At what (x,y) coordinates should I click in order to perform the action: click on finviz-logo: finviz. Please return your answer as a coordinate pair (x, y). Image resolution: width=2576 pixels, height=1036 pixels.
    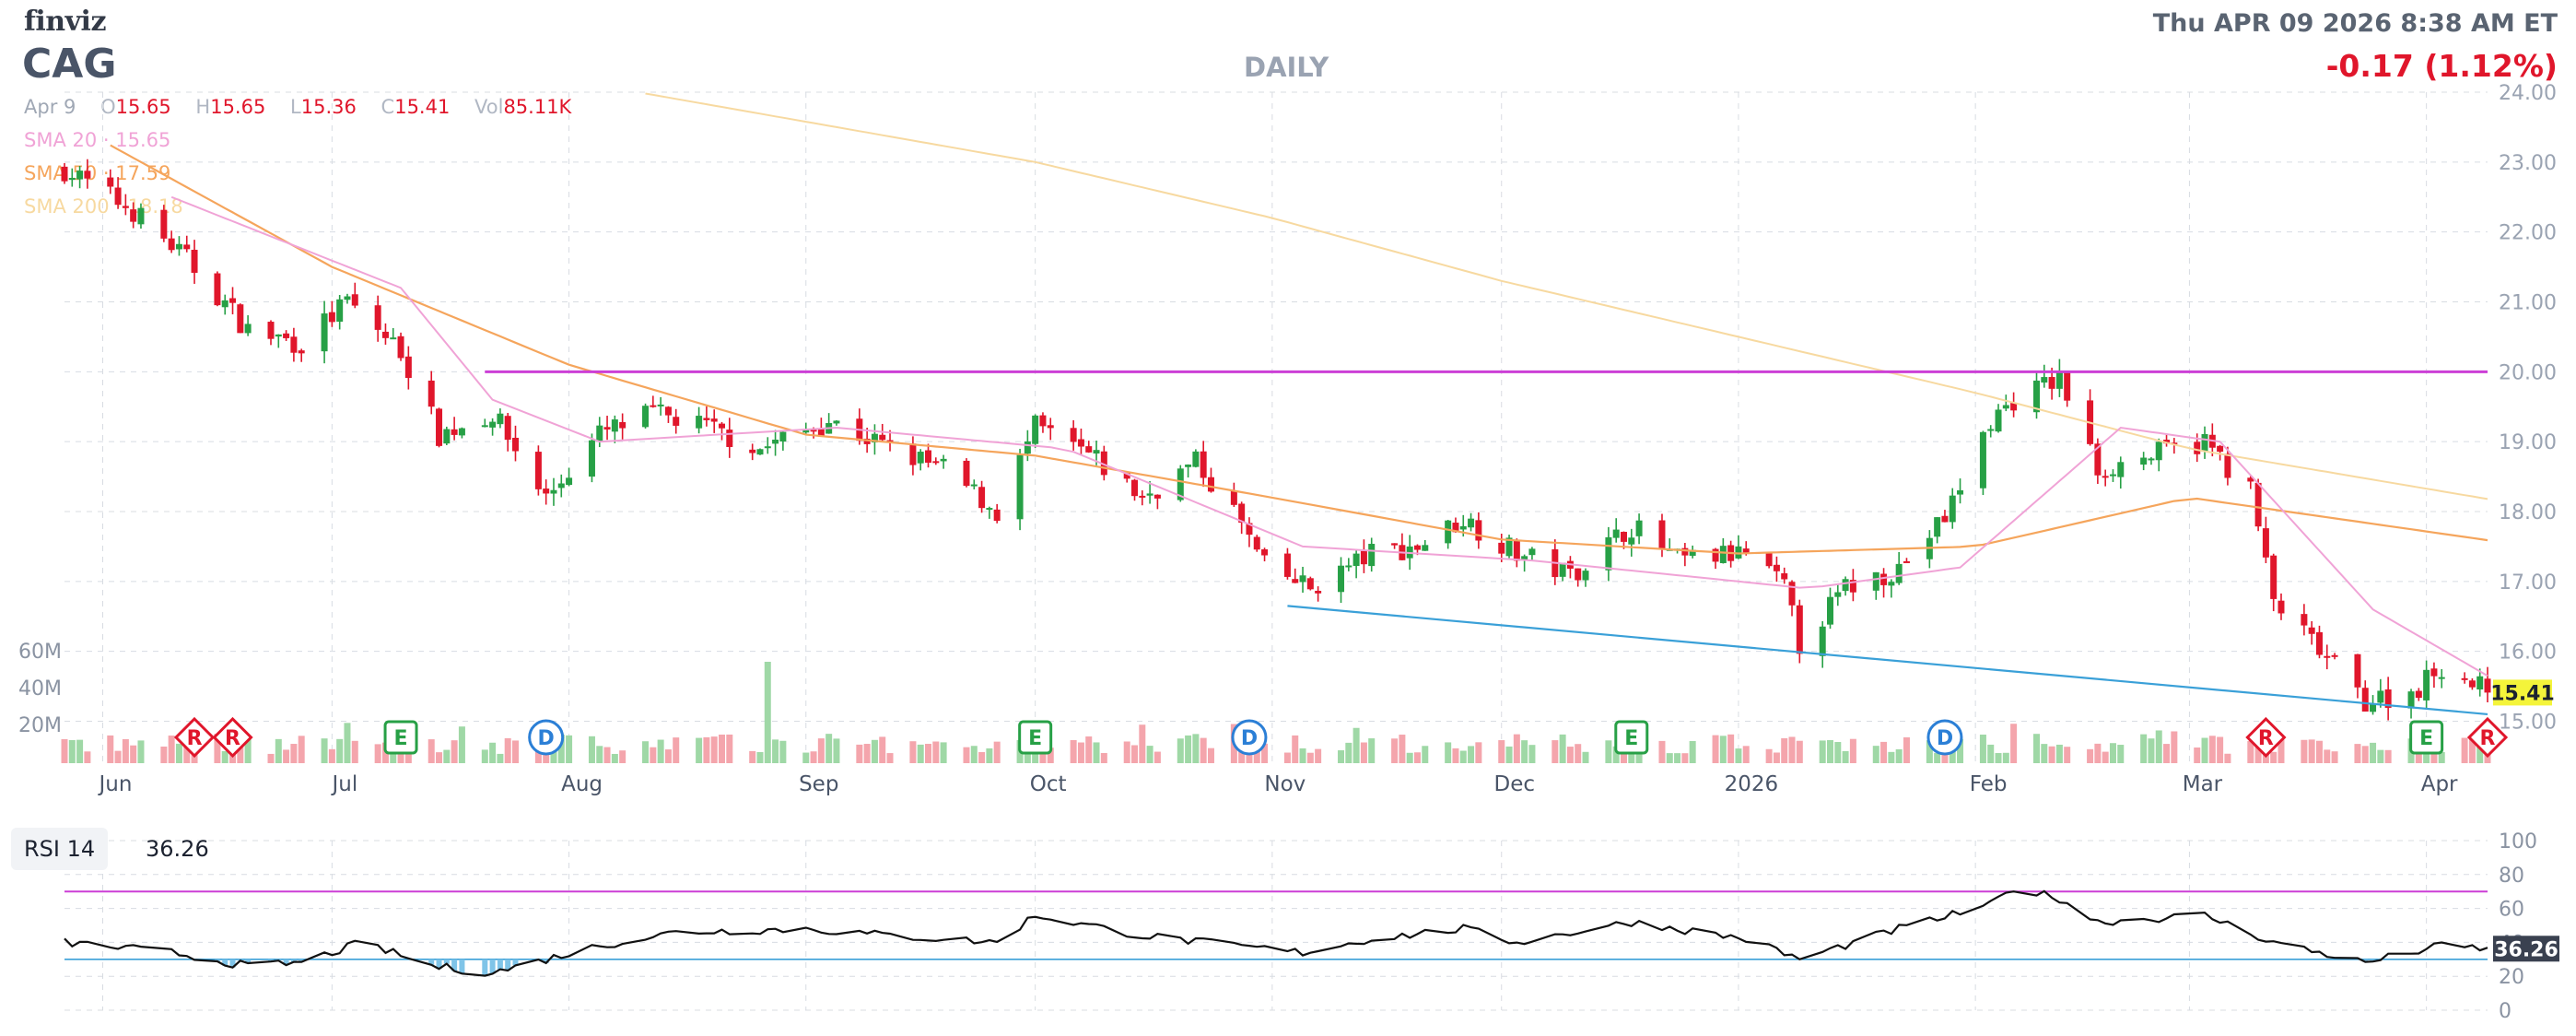
    Looking at the image, I should click on (65, 22).